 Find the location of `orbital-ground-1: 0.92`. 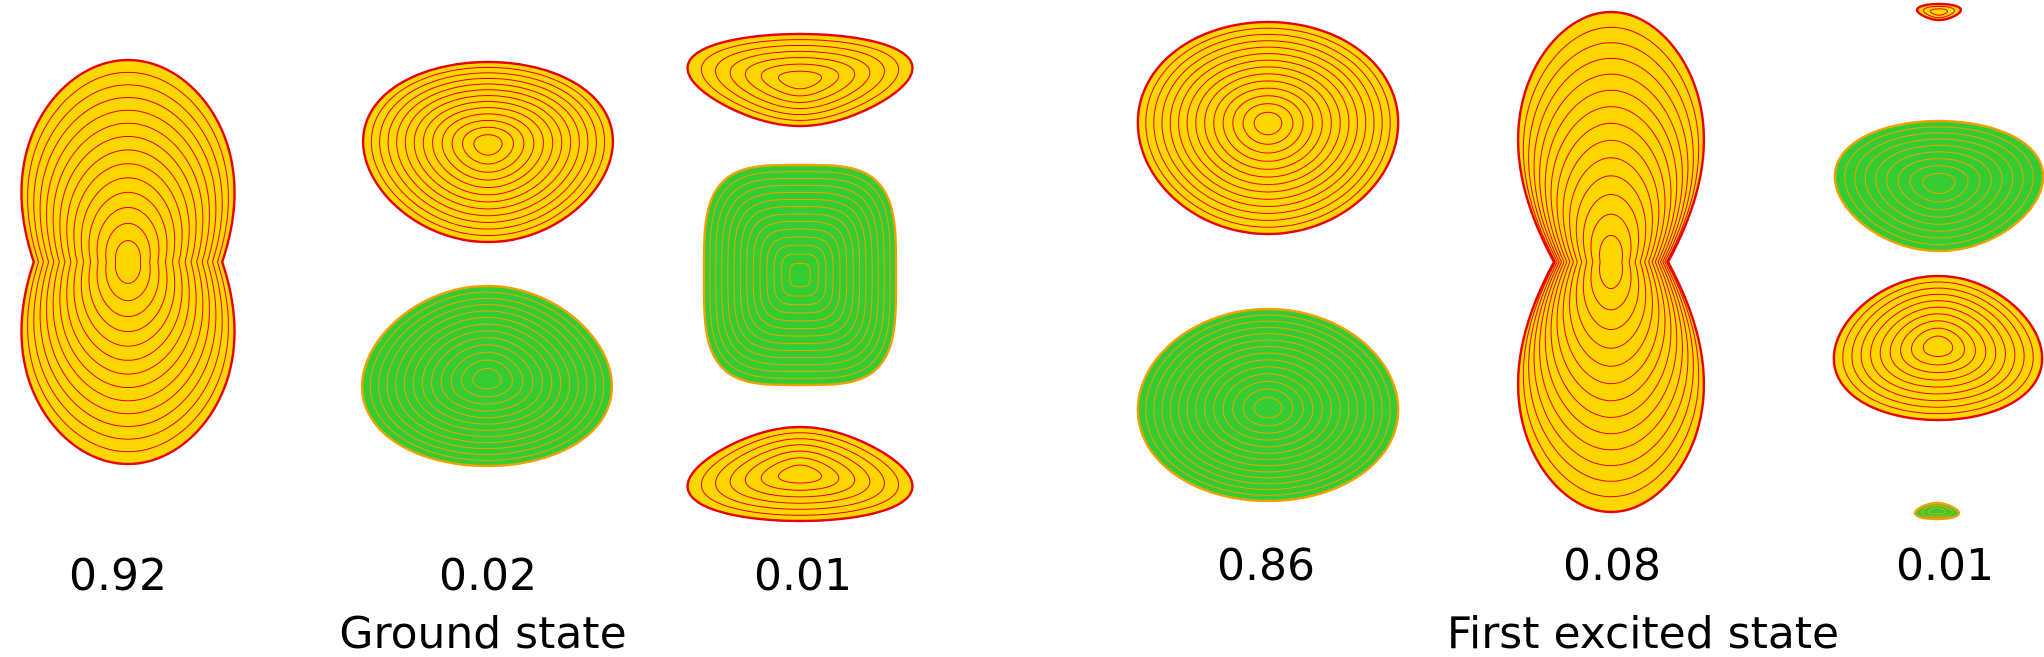

orbital-ground-1: 0.92 is located at coordinates (128, 329).